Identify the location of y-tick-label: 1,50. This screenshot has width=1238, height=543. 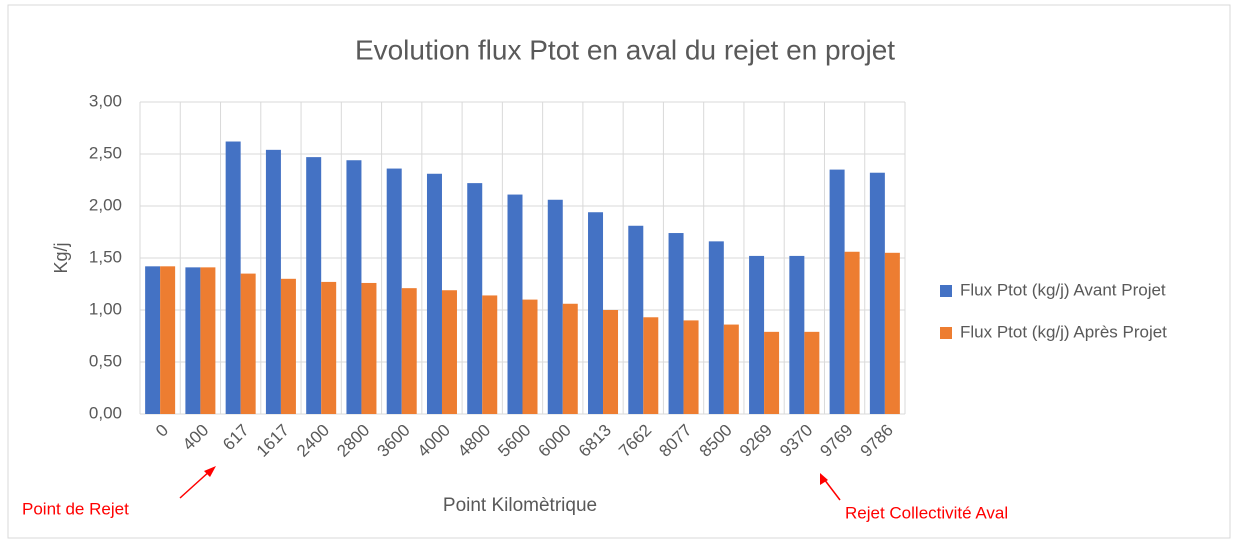
(105, 256).